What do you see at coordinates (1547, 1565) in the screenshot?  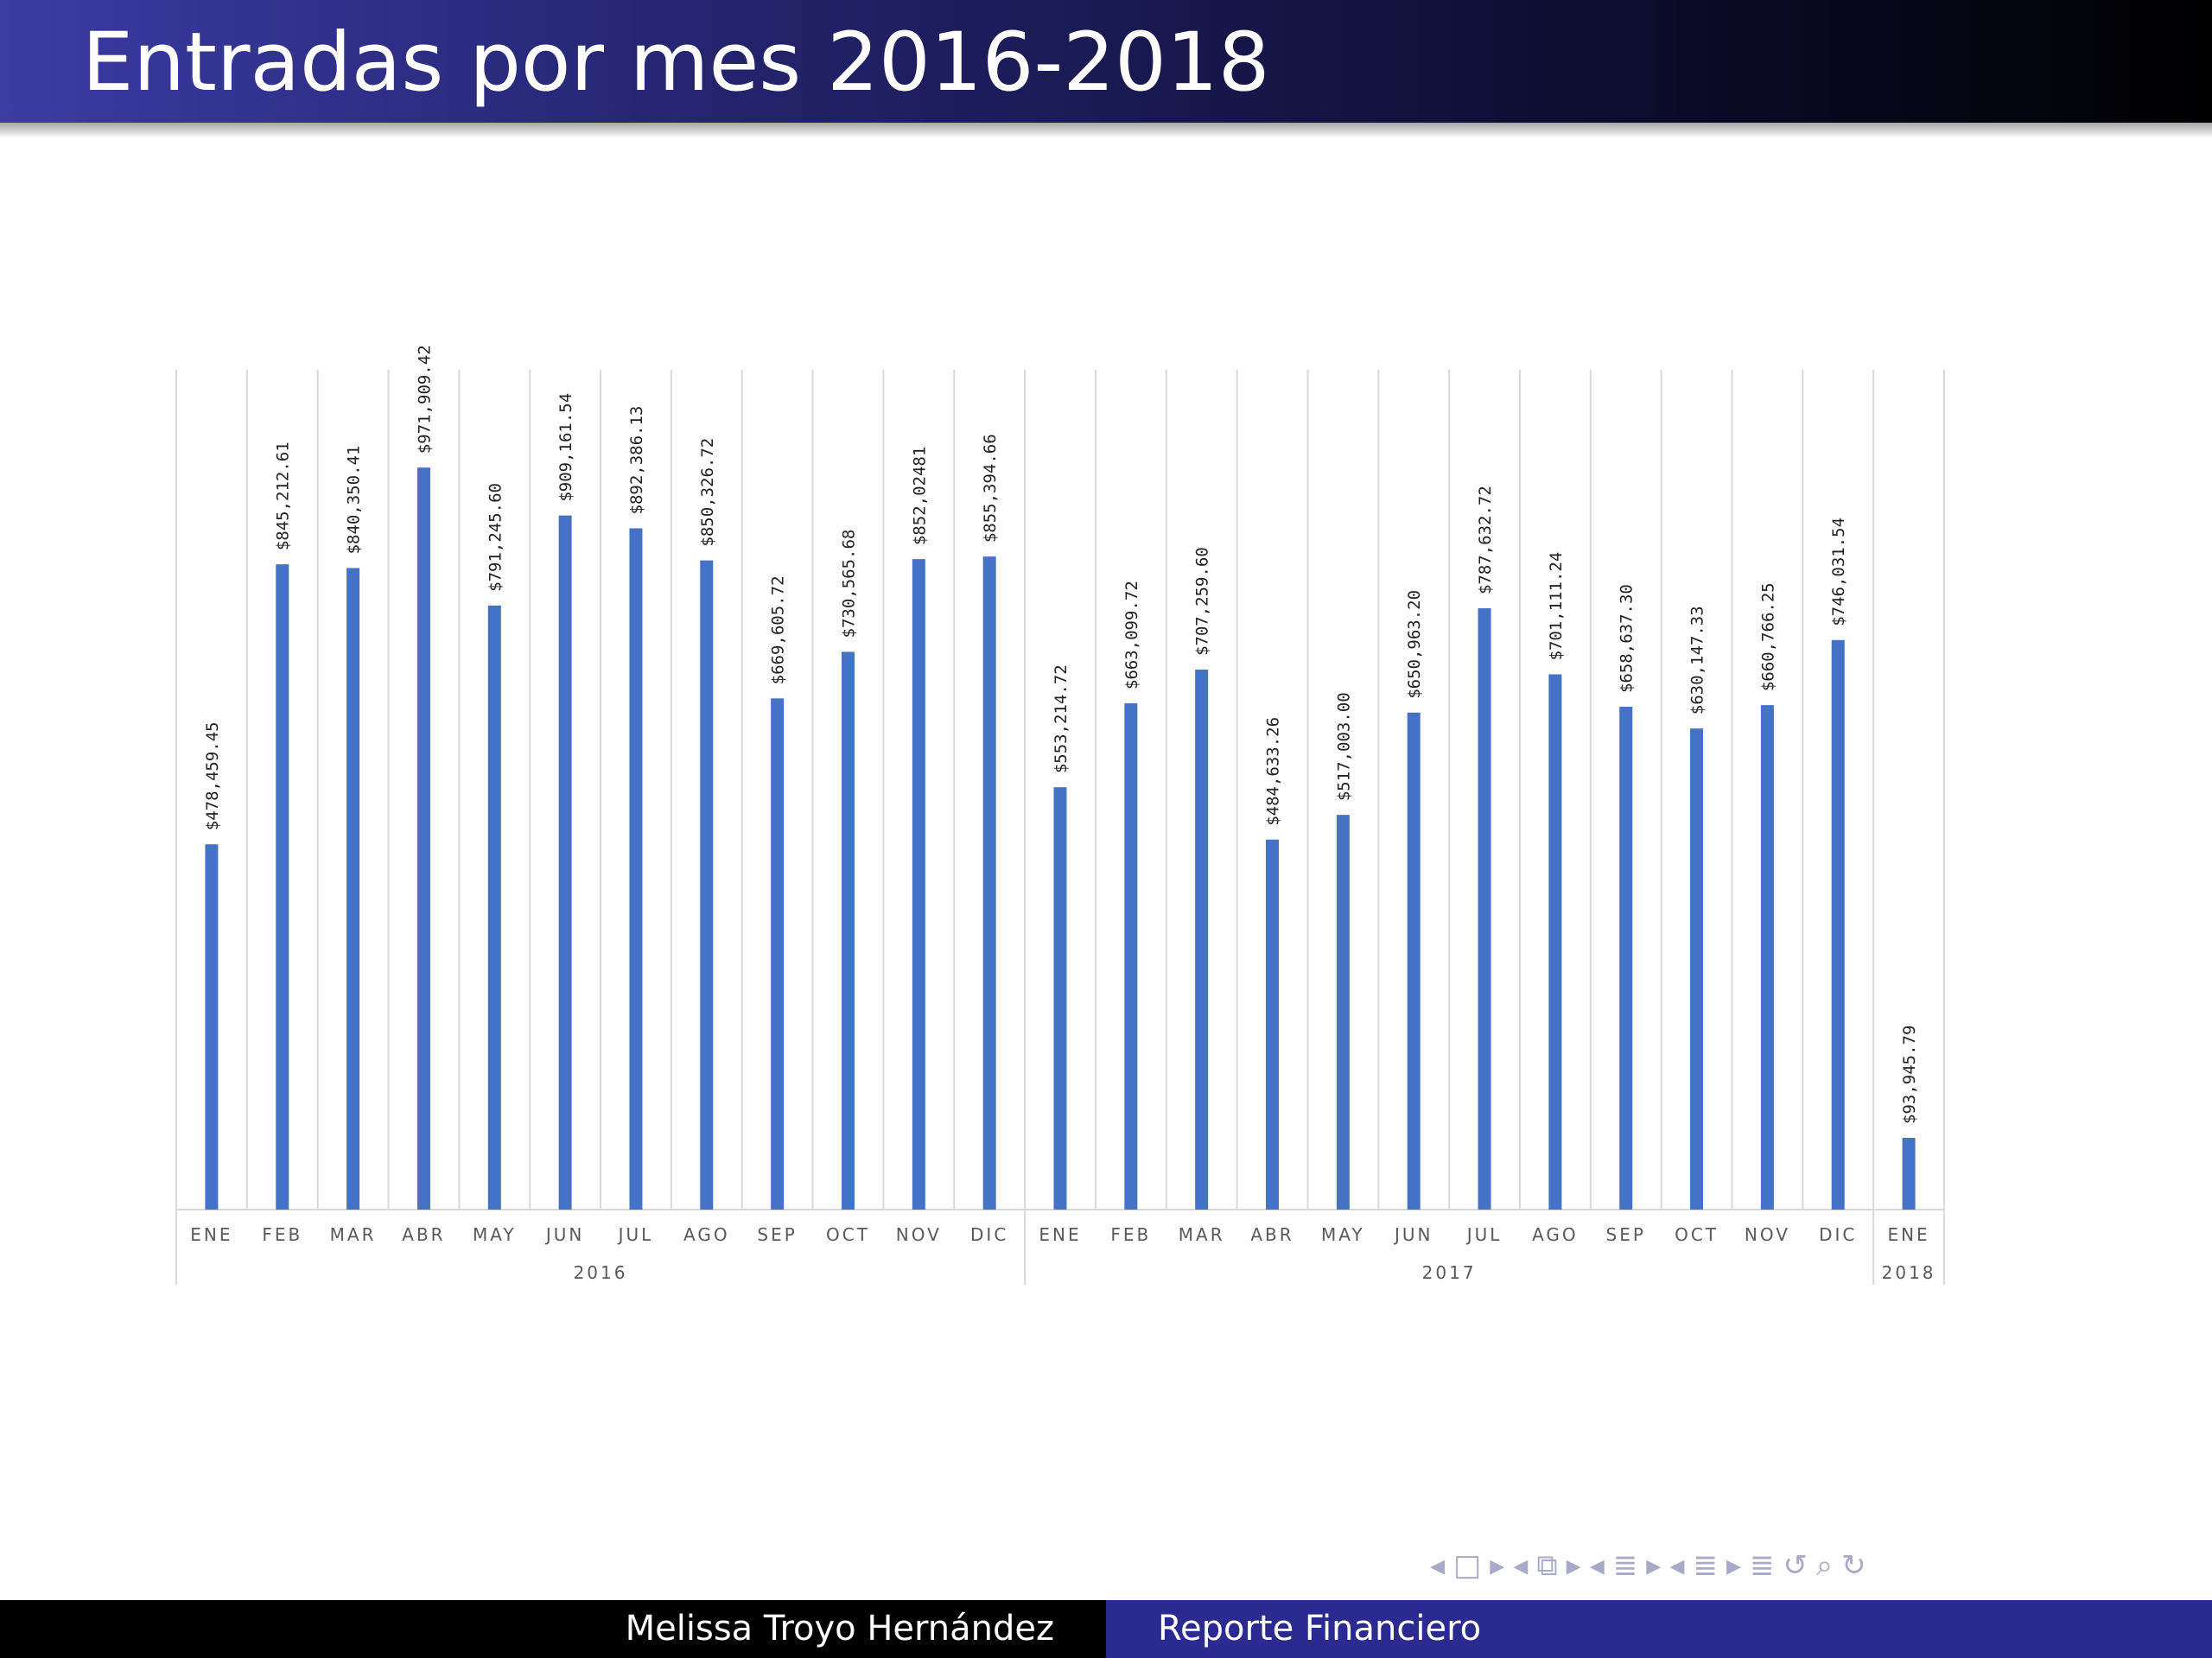 I see `nav-symbol-4: ⧉` at bounding box center [1547, 1565].